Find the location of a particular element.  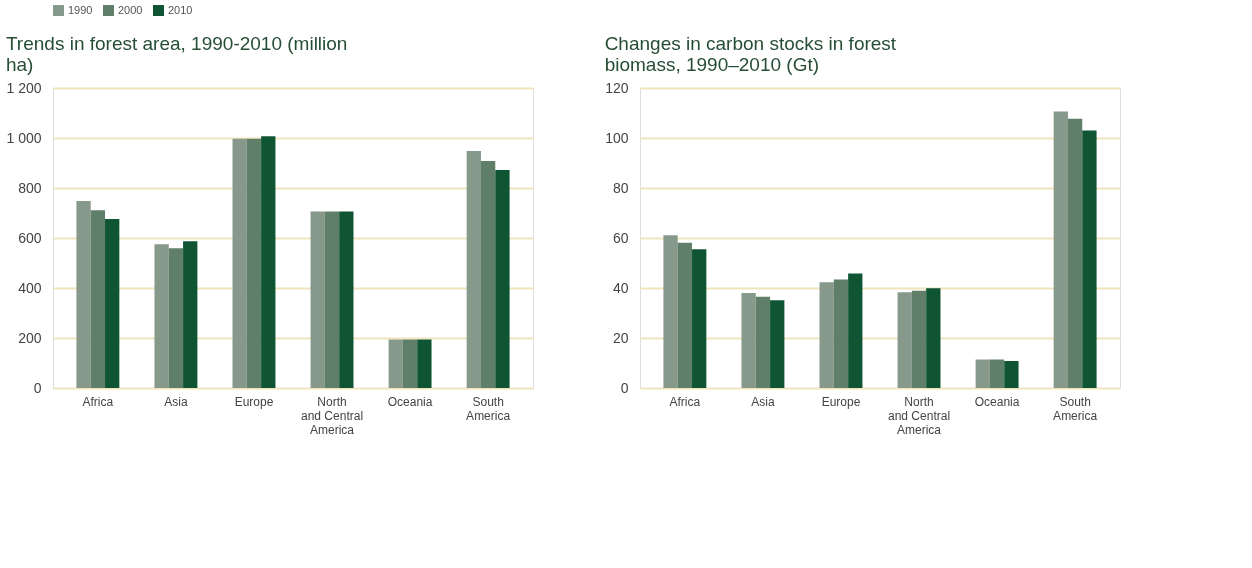

y-tick-label: 100 is located at coordinates (617, 137).